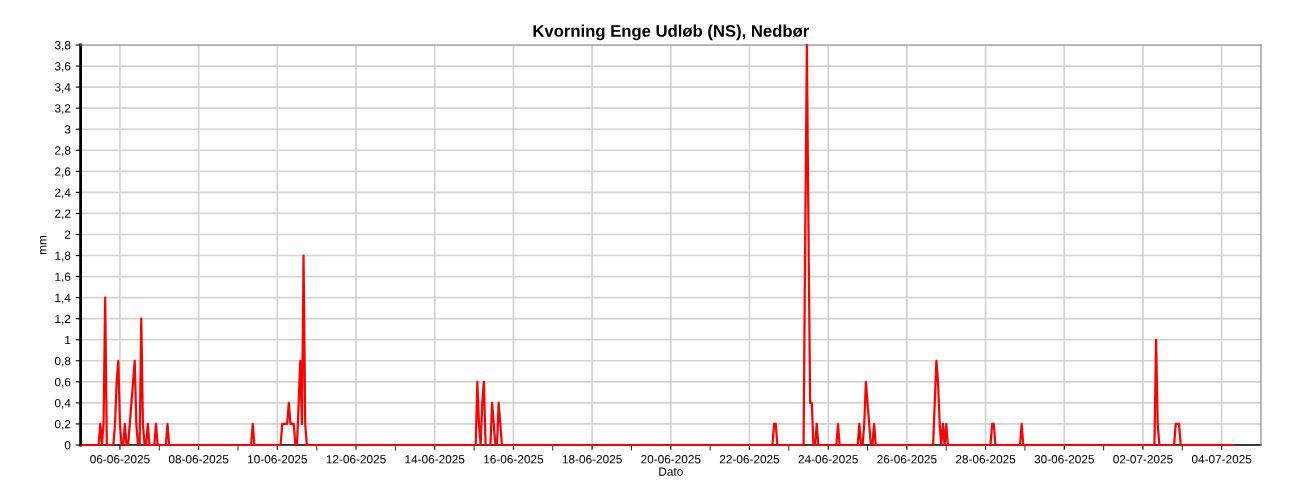  I want to click on y-tick-label: 2,2, so click(63, 214).